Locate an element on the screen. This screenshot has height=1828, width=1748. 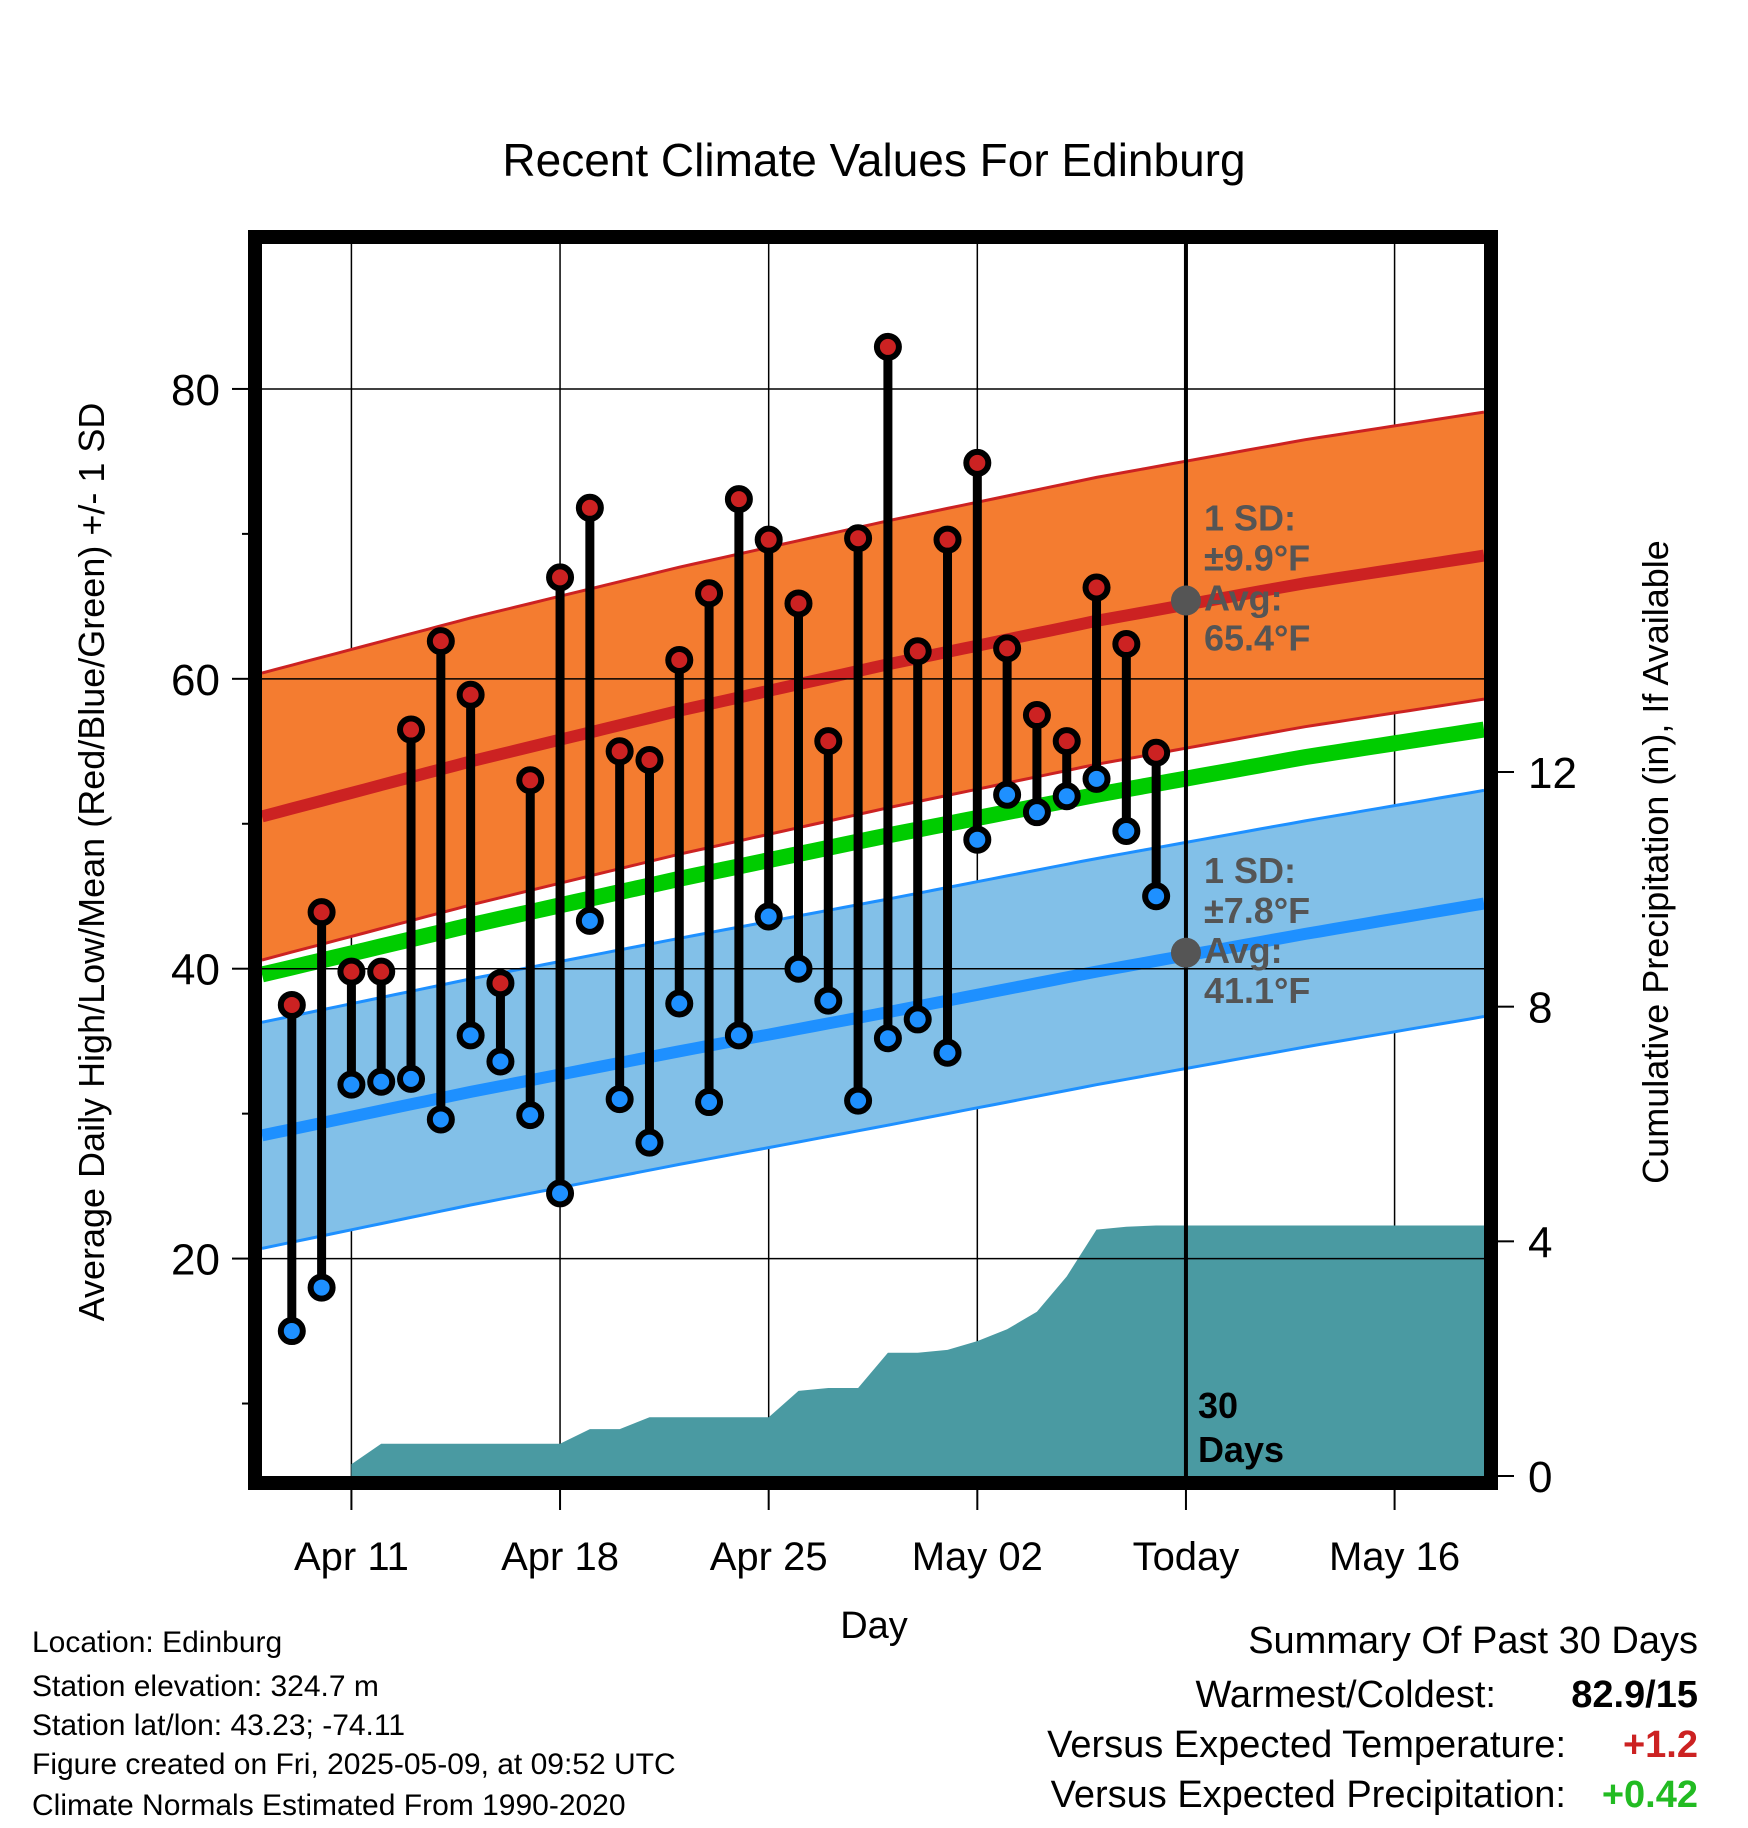
high-normal-text: 65.4°F is located at coordinates (1257, 638).